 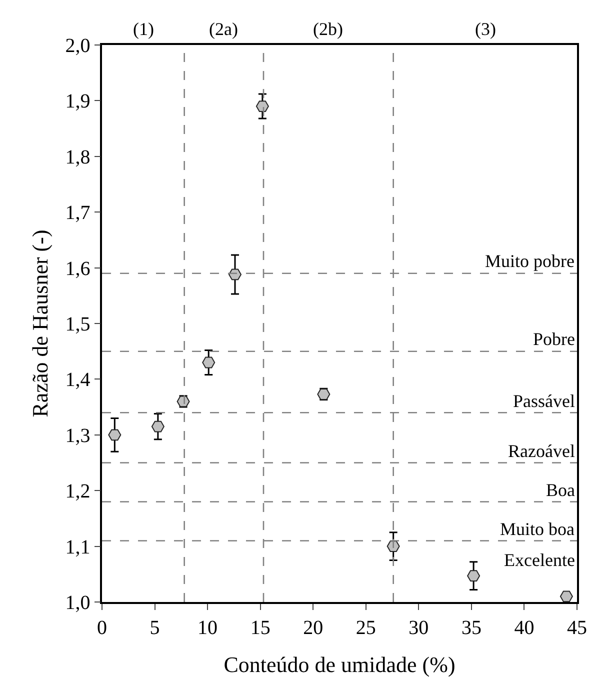 I want to click on text: (3), so click(x=485, y=29).